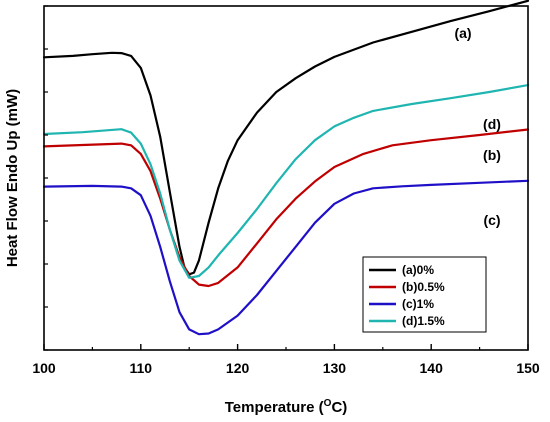 The height and width of the screenshot is (422, 550). I want to click on curve-label-a: (a), so click(462, 33).